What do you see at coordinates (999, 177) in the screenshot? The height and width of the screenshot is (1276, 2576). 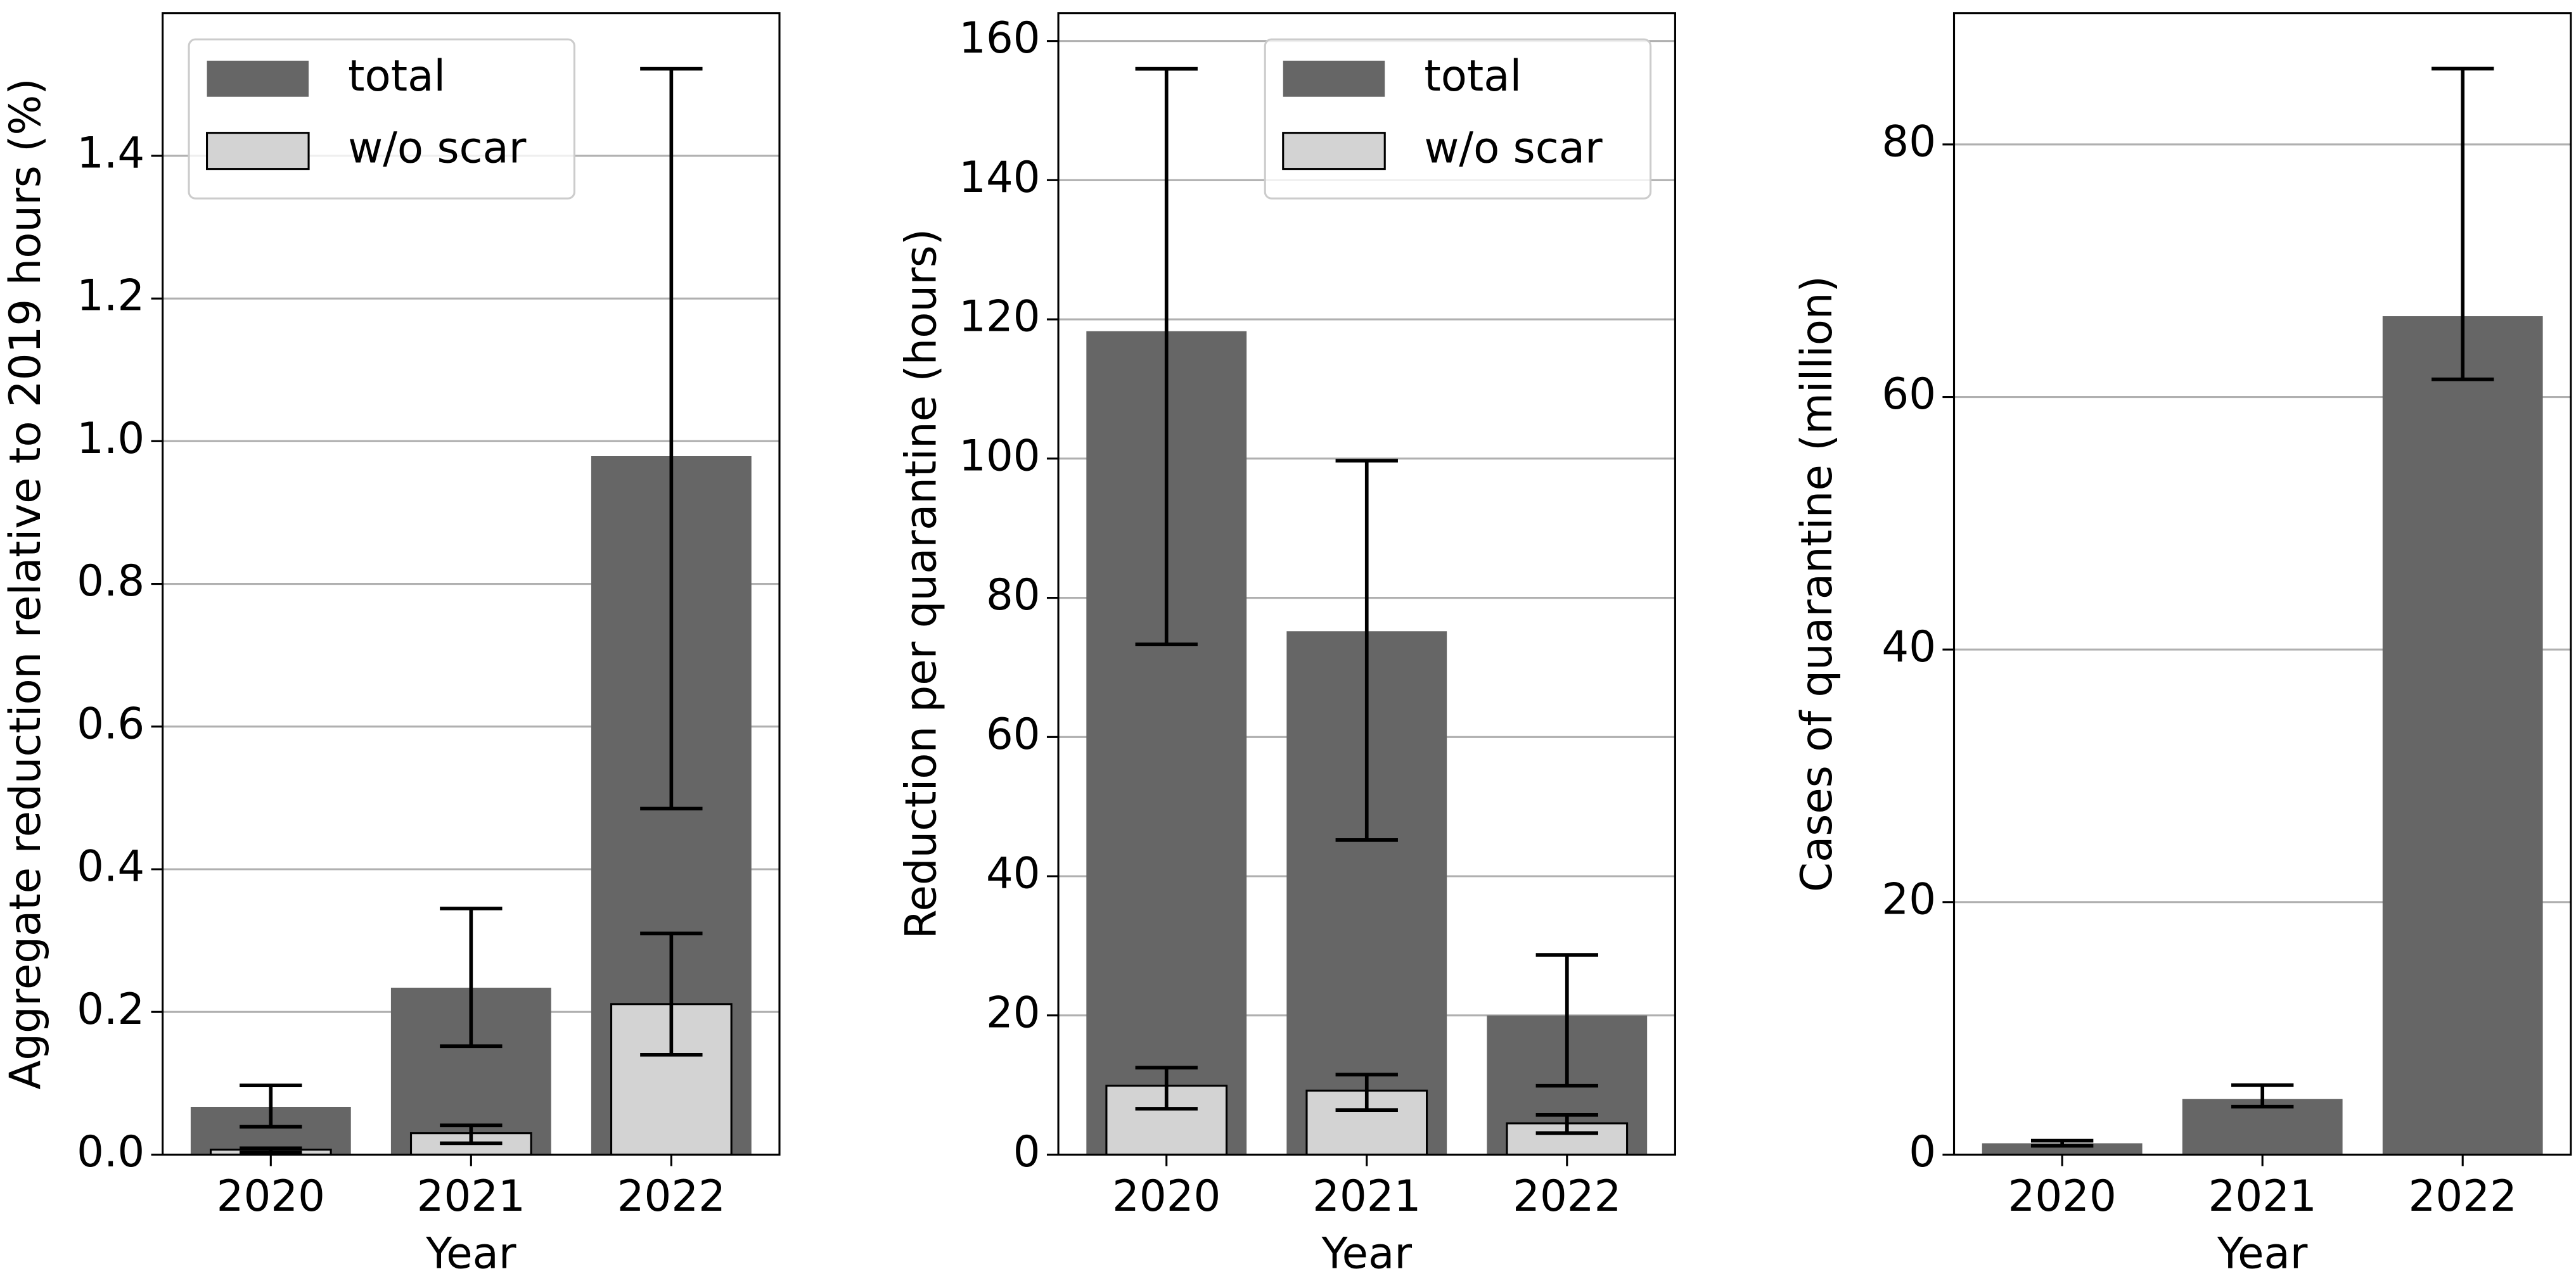 I see `y-tick-label: 140` at bounding box center [999, 177].